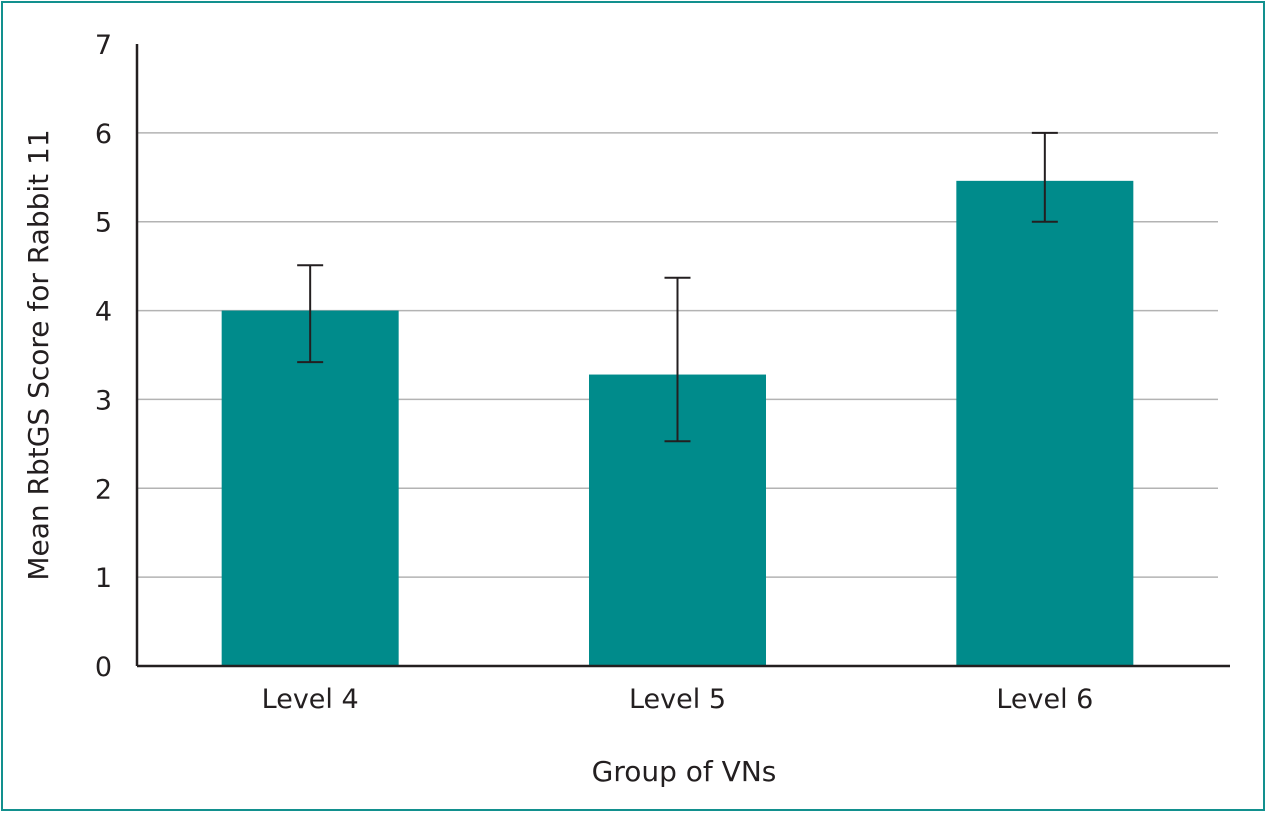 Image resolution: width=1270 pixels, height=816 pixels. I want to click on y-tick-label: 1, so click(103, 578).